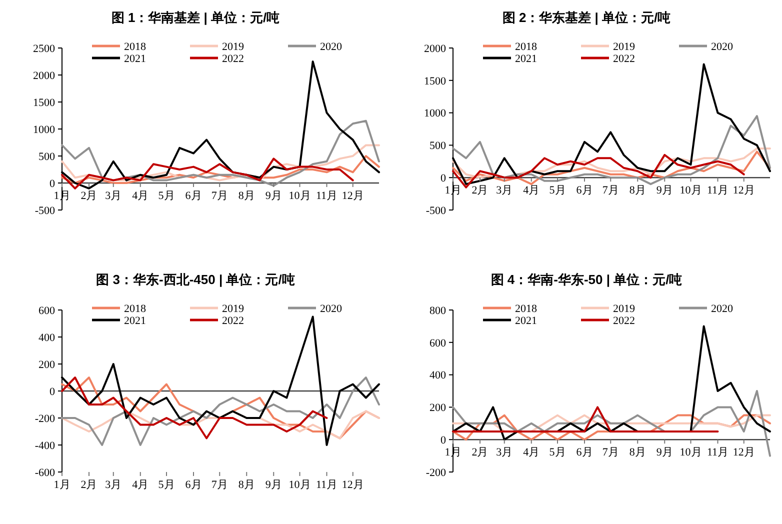 The image size is (782, 524). What do you see at coordinates (45, 472) in the screenshot?
I see `y-tick-label: -600` at bounding box center [45, 472].